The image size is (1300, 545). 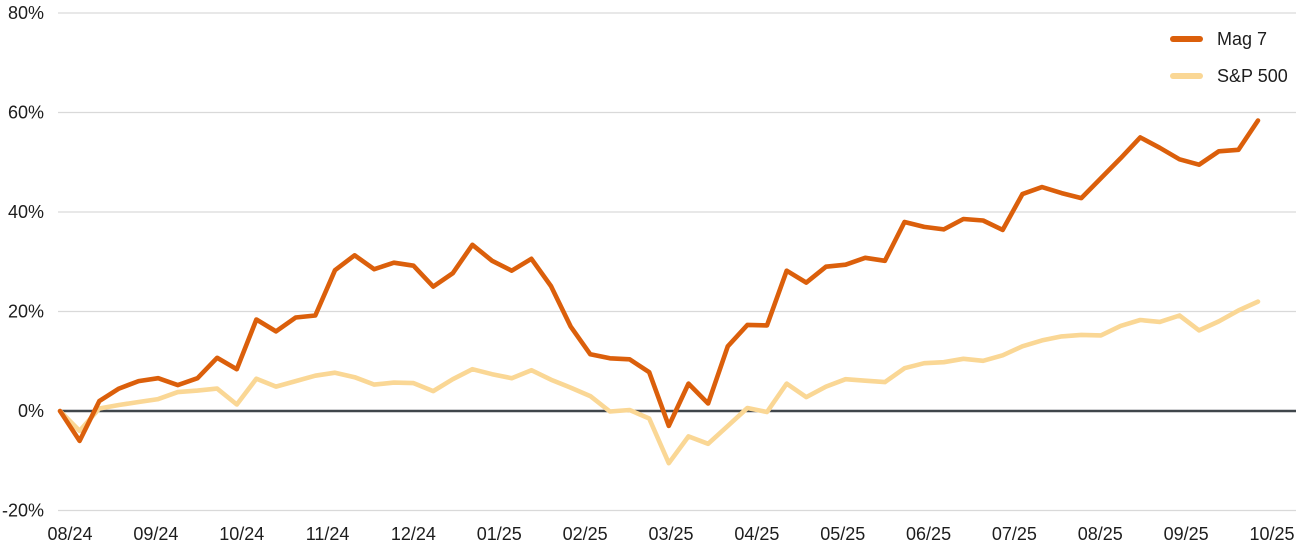 I want to click on chart-legend: Mag 7 S&P 500, so click(x=1229, y=66).